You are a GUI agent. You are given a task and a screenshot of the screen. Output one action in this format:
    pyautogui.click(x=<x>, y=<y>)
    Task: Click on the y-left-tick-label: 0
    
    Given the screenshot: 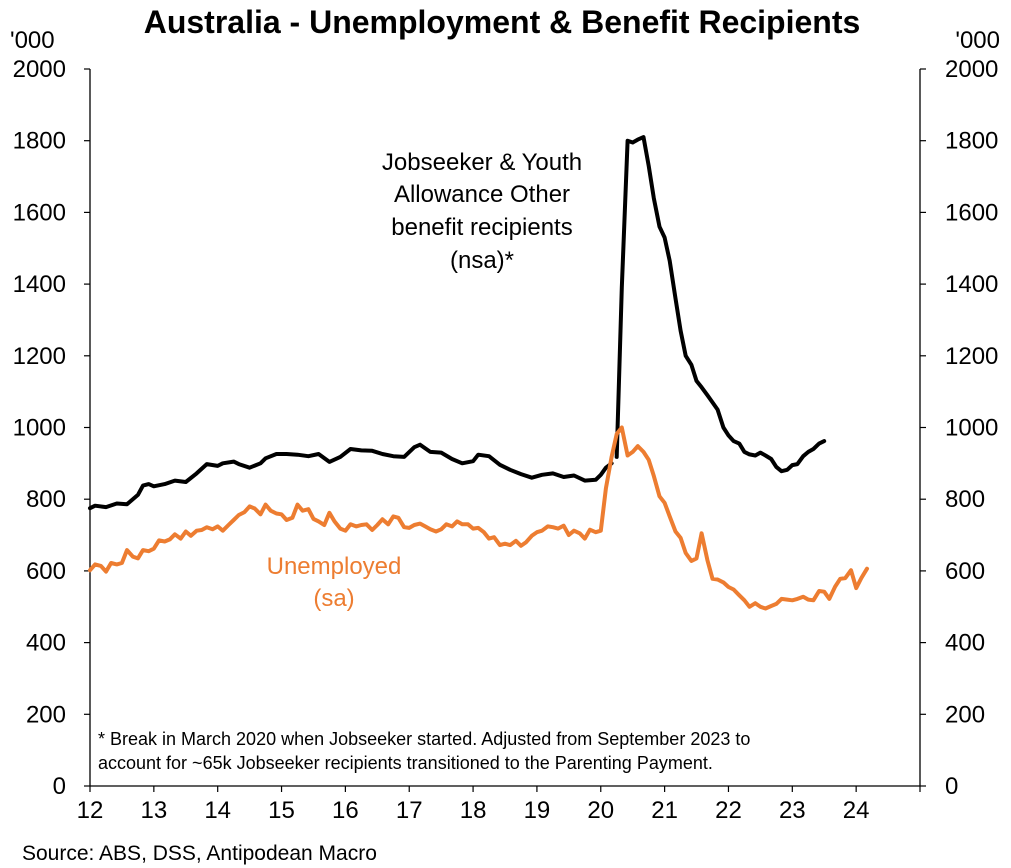 What is the action you would take?
    pyautogui.click(x=59, y=786)
    